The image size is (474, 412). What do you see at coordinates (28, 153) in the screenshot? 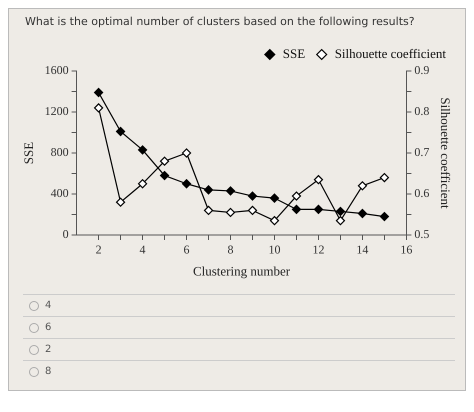
I see `y-axis-title: SSE` at bounding box center [28, 153].